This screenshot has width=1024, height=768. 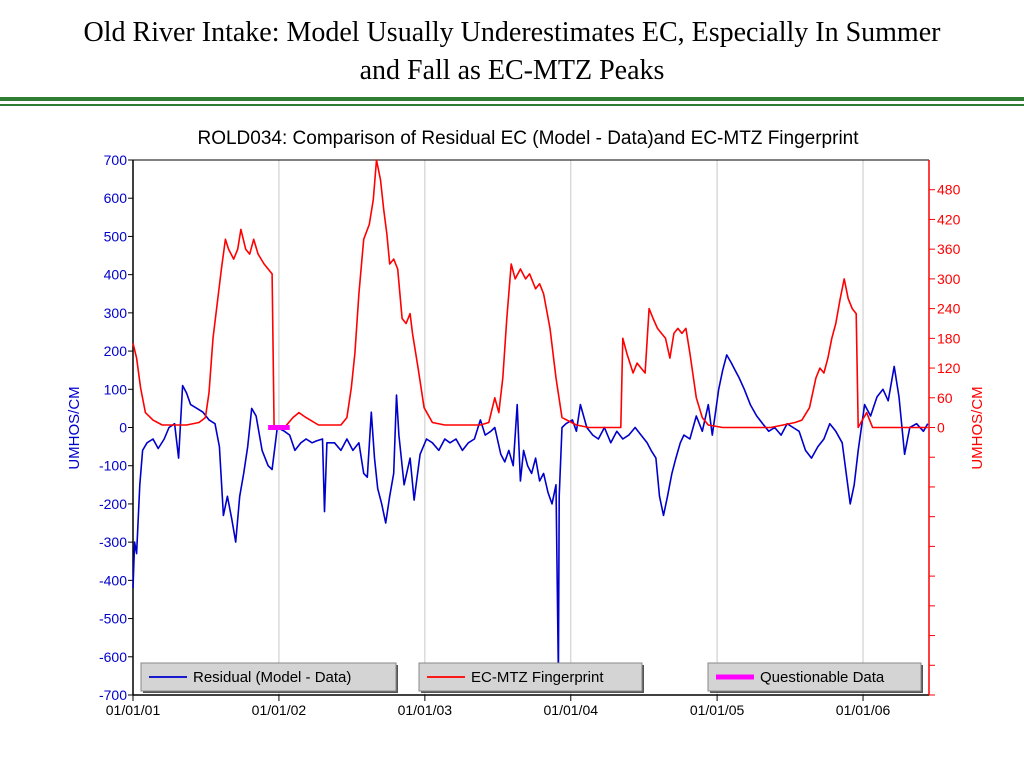 What do you see at coordinates (949, 279) in the screenshot?
I see `y-right-tick-label: 300` at bounding box center [949, 279].